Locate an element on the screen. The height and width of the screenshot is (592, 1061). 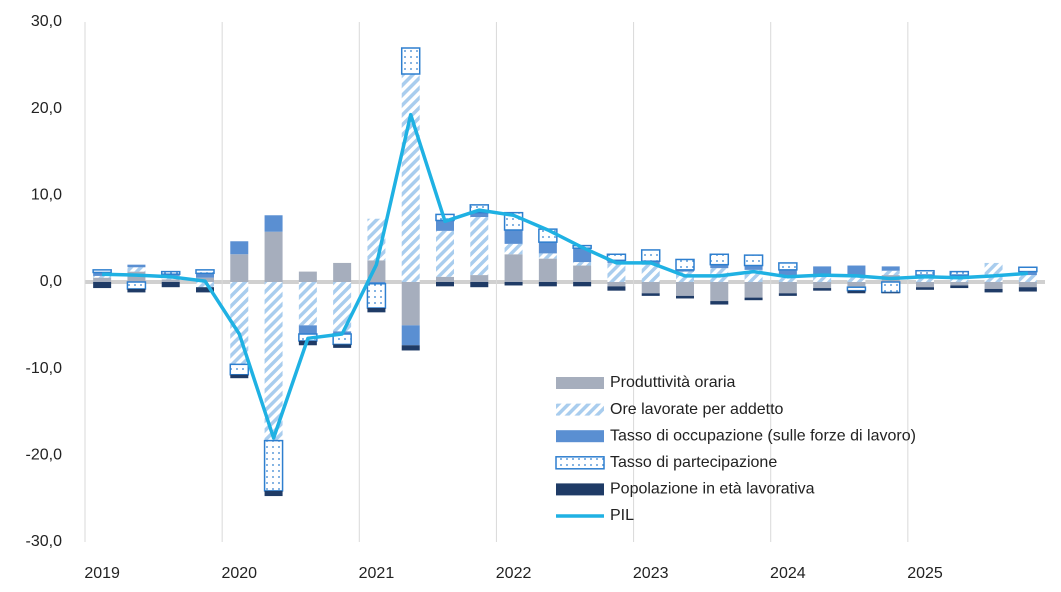
x-tick-label: 2024 is located at coordinates (788, 573).